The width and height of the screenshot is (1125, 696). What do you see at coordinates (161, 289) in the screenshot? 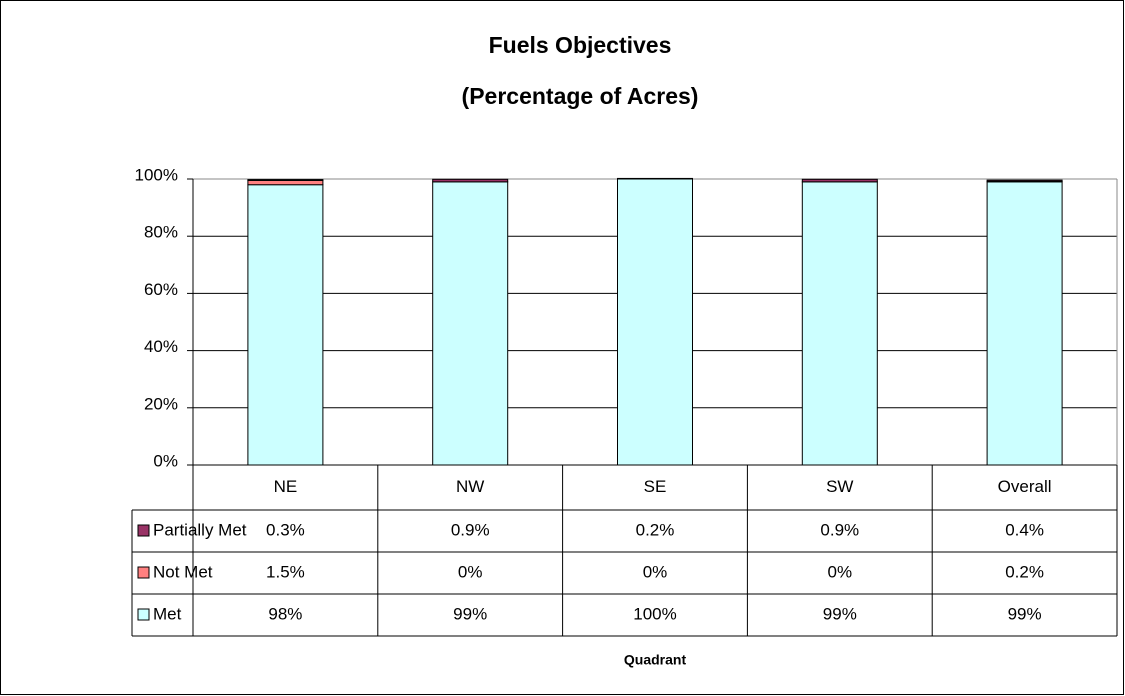
I see `y-tick-label: 60%` at bounding box center [161, 289].